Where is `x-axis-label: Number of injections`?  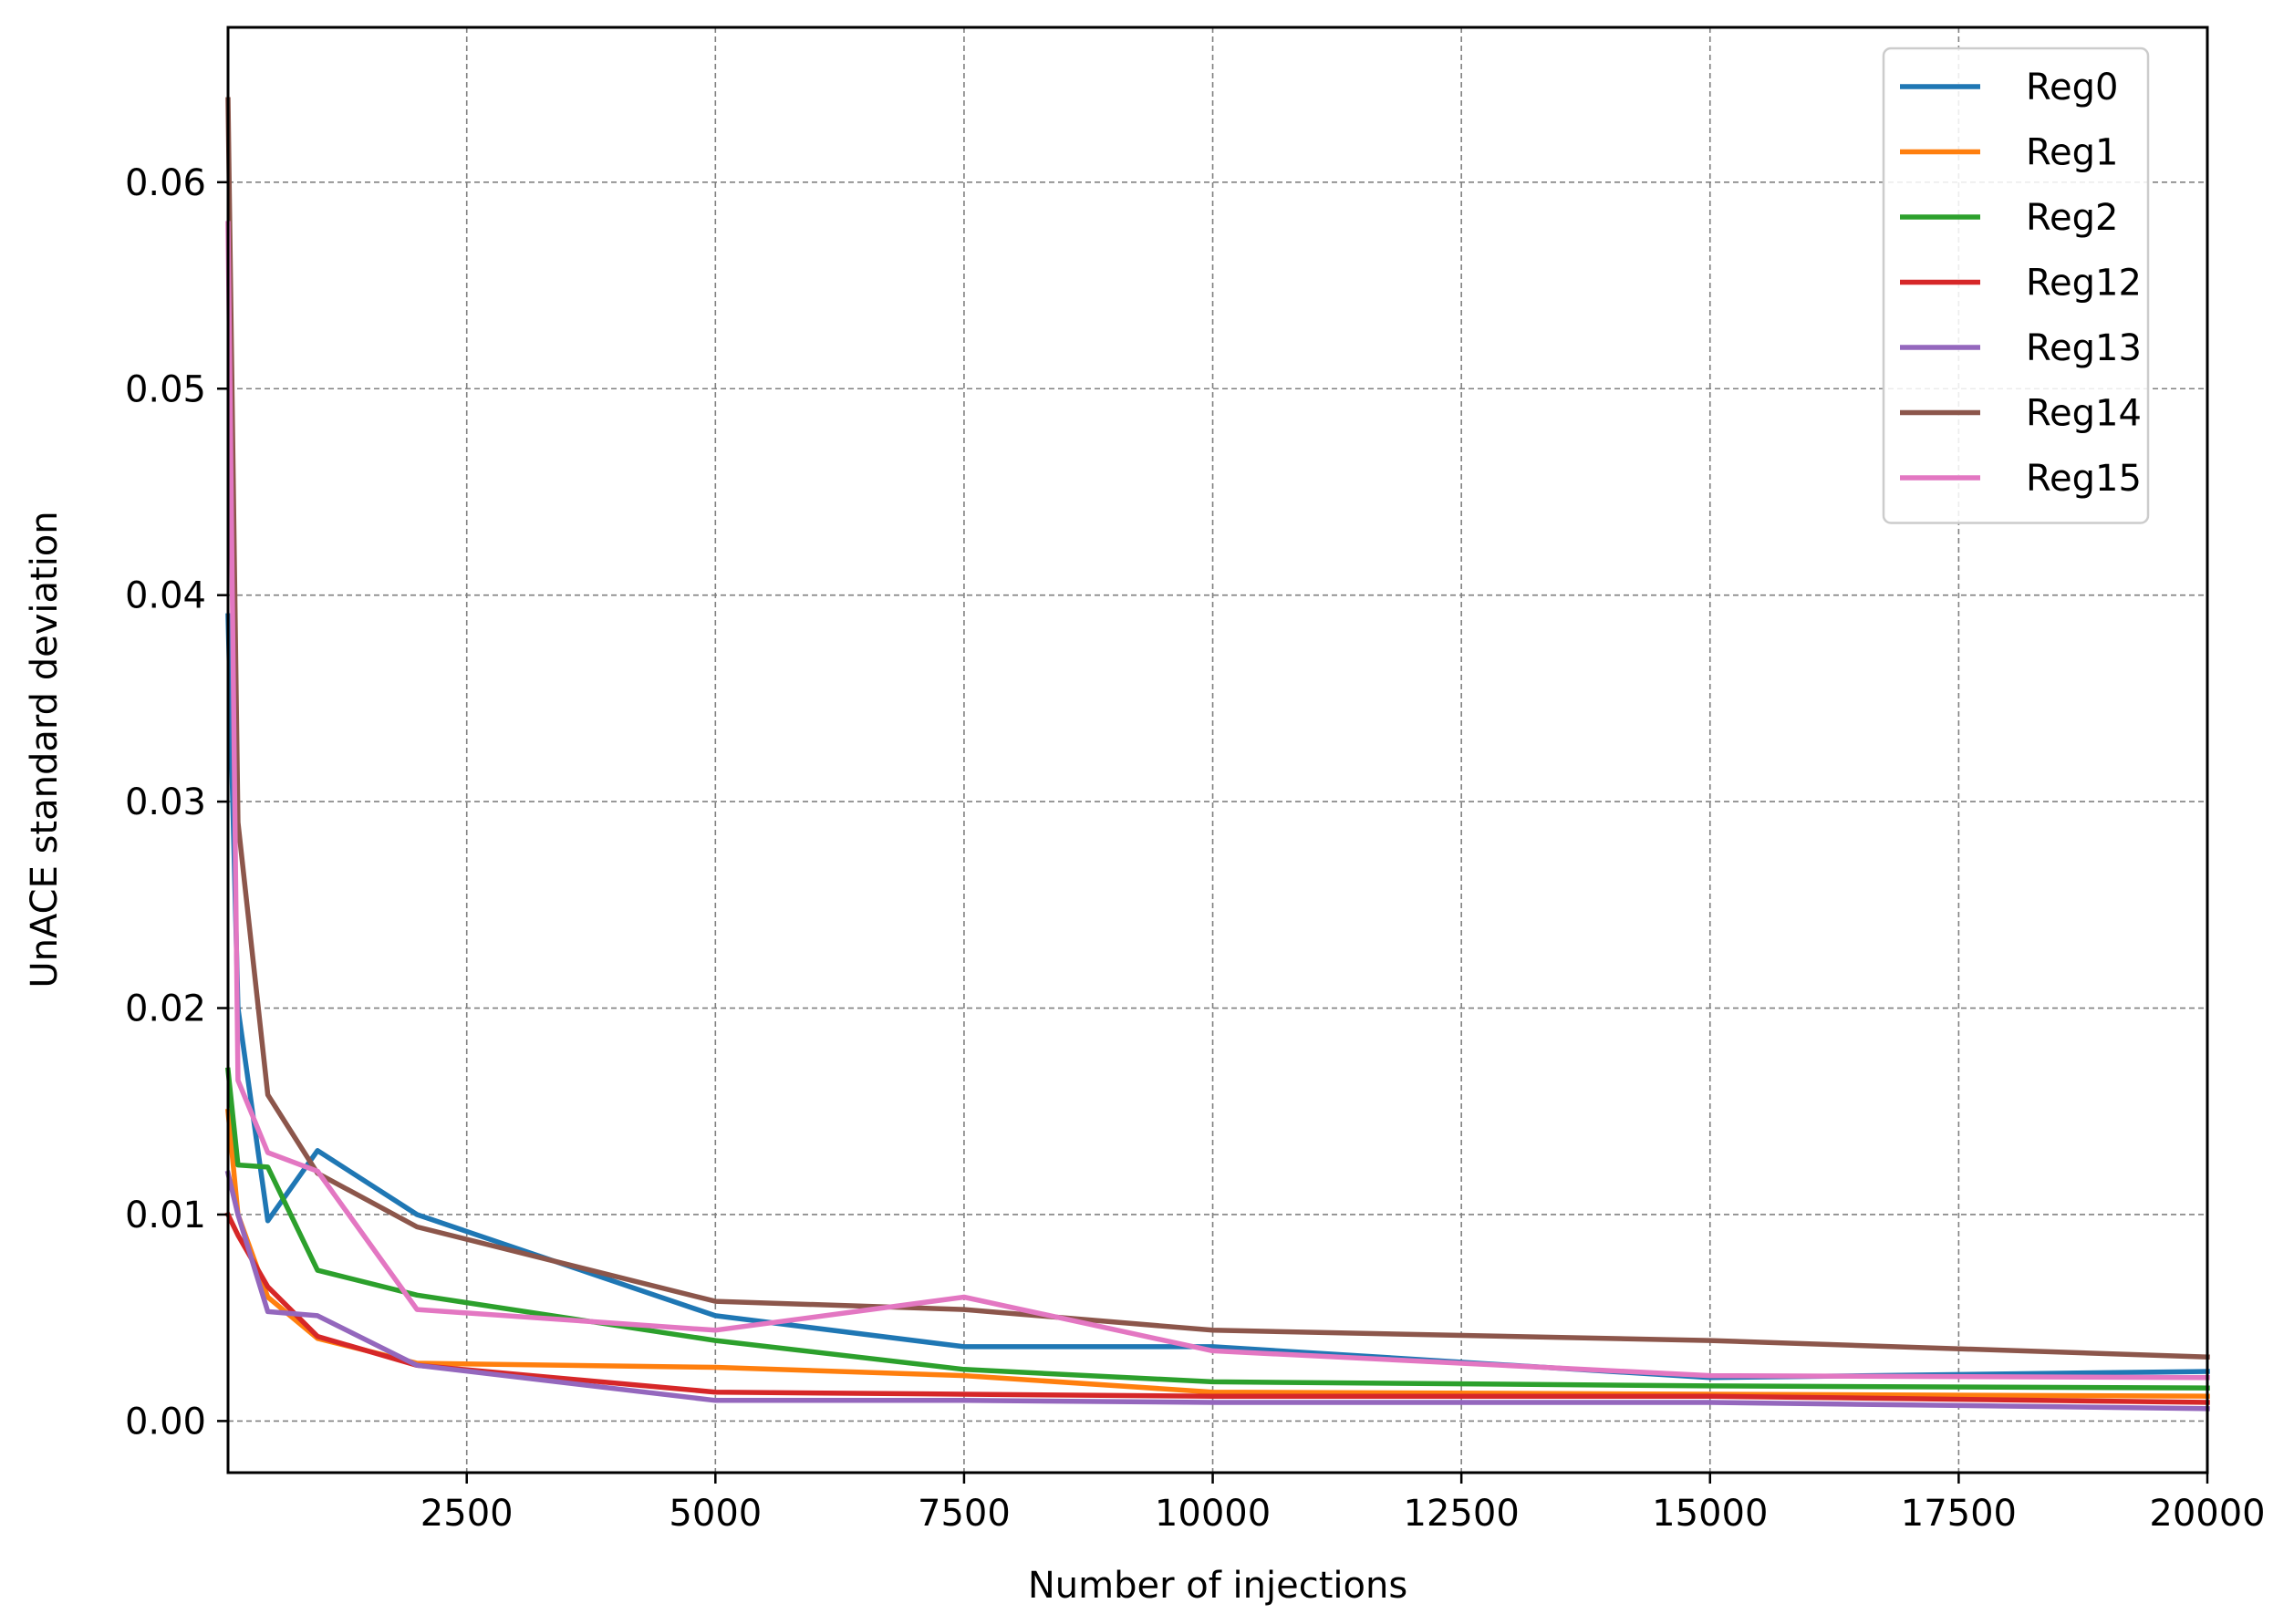
x-axis-label: Number of injections is located at coordinates (1217, 1586).